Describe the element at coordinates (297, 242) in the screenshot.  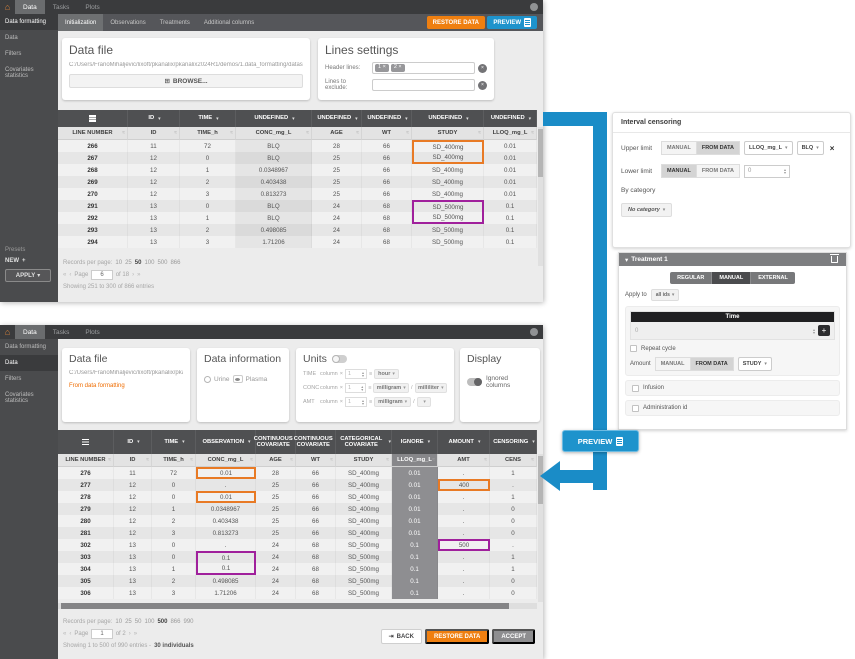
I see `table-row: 294 13 3 1.71206 24 68 SD_500mg 0.1` at that location.